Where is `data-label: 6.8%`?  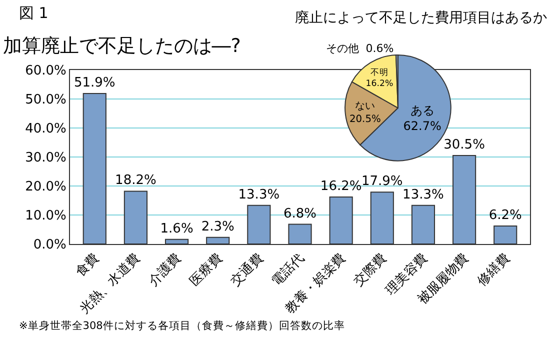 data-label: 6.8% is located at coordinates (300, 214).